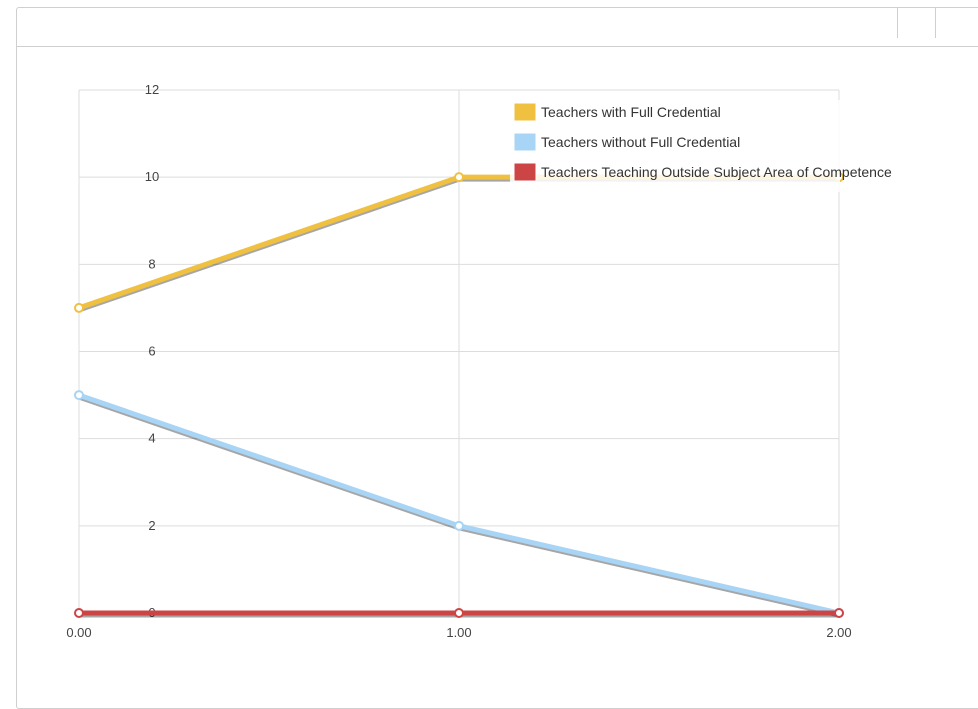 Image resolution: width=978 pixels, height=709 pixels. I want to click on y-tick-label: 8, so click(151, 263).